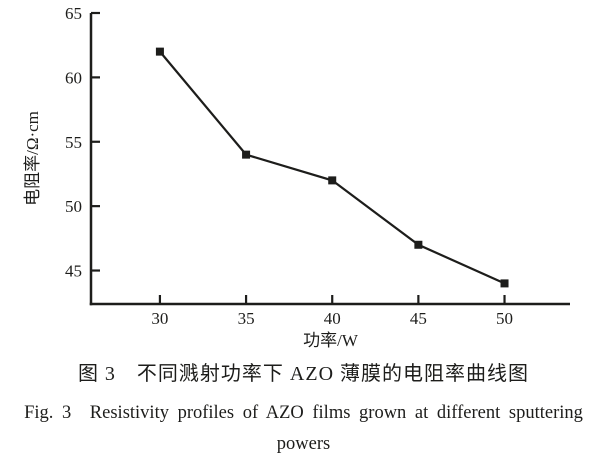 The width and height of the screenshot is (607, 463). What do you see at coordinates (332, 318) in the screenshot?
I see `x-tick-label: 40` at bounding box center [332, 318].